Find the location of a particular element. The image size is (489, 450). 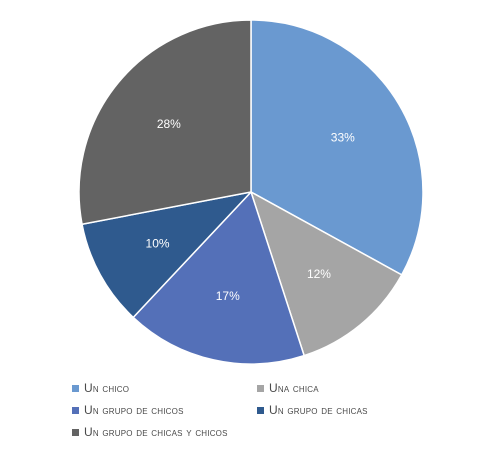

legend-item-una-chica: Una chica is located at coordinates (288, 388).